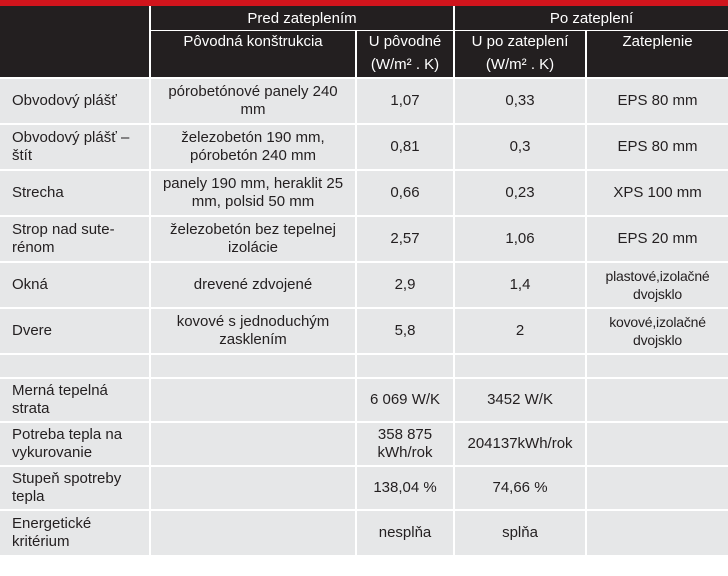 The image size is (728, 576). I want to click on summary-before: 358 875 kWh/rok, so click(404, 443).